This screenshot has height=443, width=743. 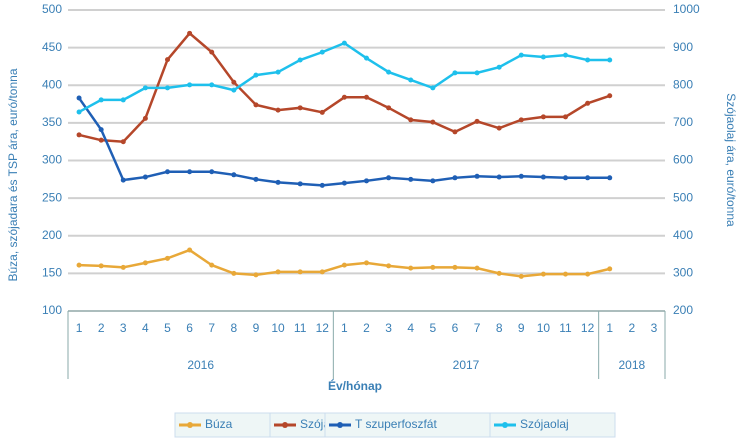 What do you see at coordinates (683, 273) in the screenshot?
I see `y2-tick-label: 300` at bounding box center [683, 273].